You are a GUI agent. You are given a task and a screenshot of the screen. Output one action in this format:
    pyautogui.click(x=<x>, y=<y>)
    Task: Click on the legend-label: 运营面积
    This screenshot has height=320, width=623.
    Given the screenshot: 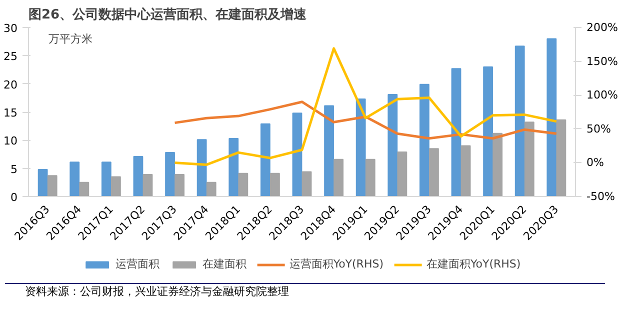 What is the action you would take?
    pyautogui.click(x=137, y=264)
    